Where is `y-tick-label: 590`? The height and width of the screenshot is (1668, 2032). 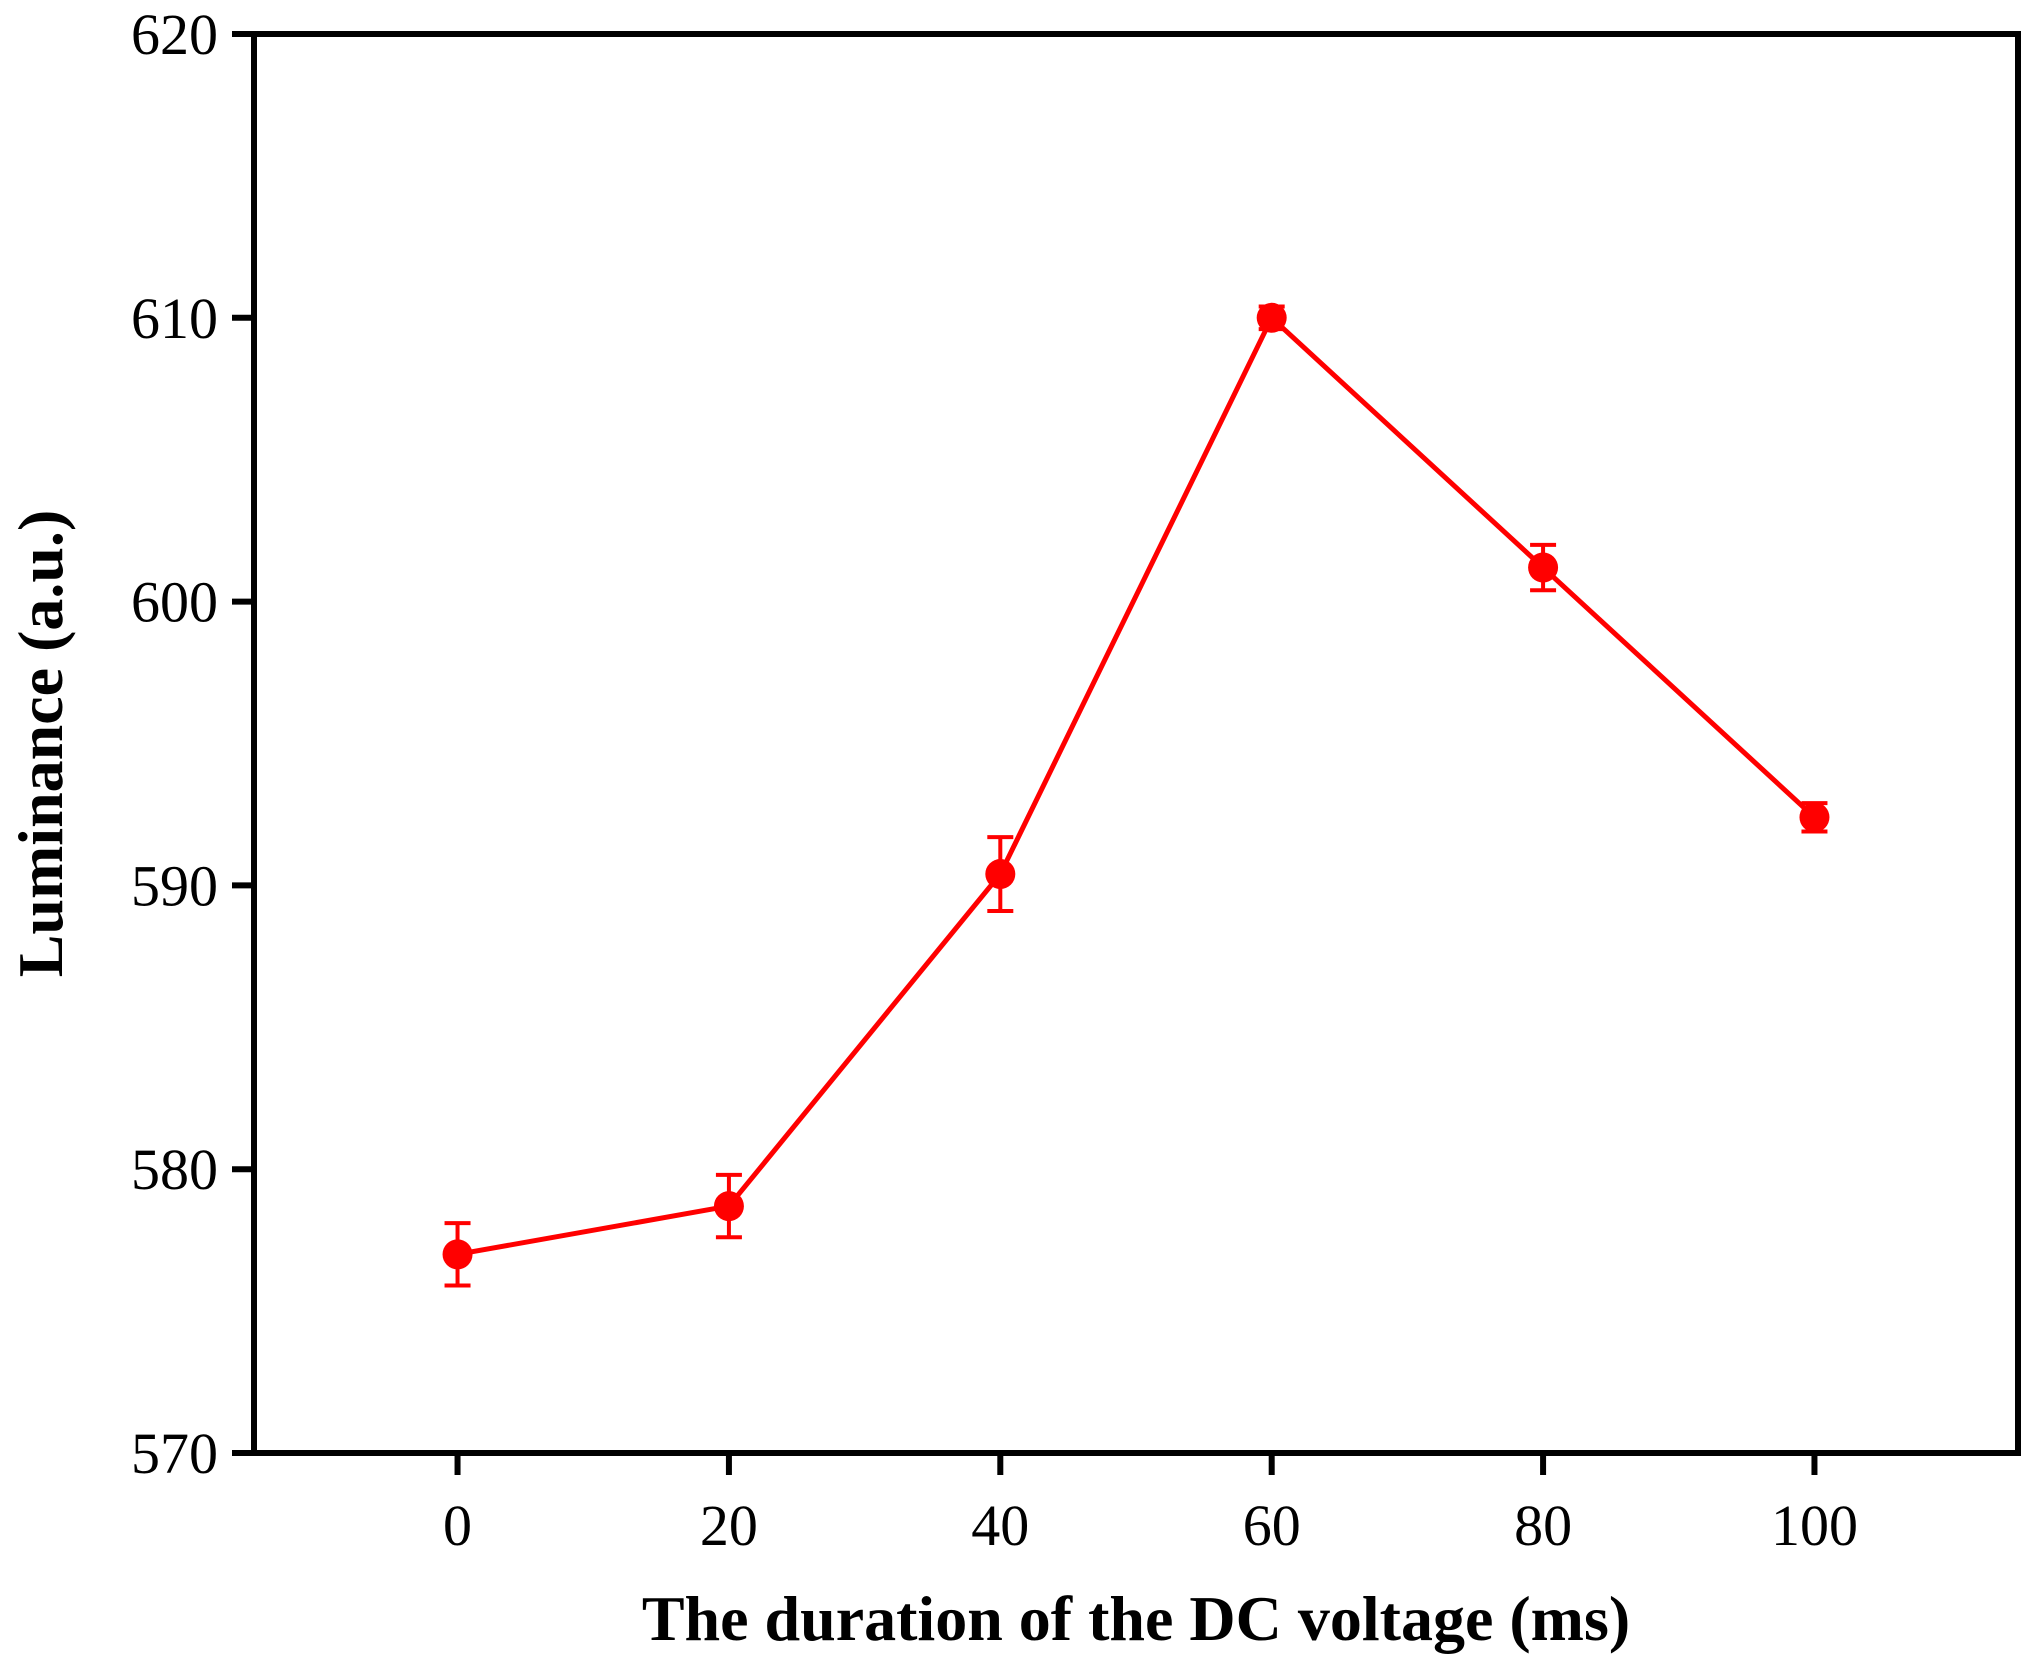
y-tick-label: 590 is located at coordinates (174, 885).